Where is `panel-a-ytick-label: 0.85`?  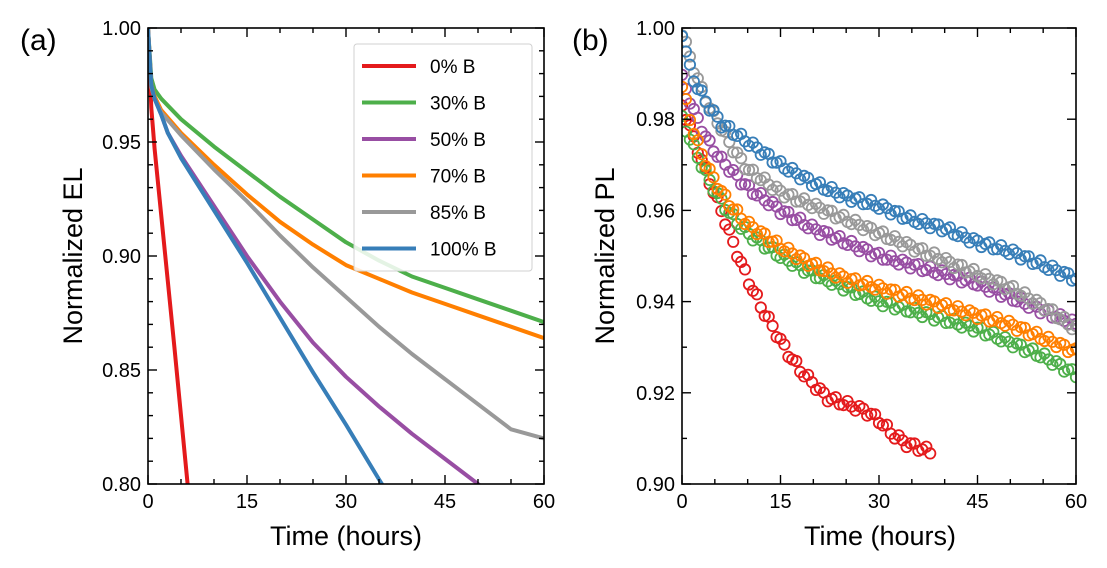 panel-a-ytick-label: 0.85 is located at coordinates (121, 371).